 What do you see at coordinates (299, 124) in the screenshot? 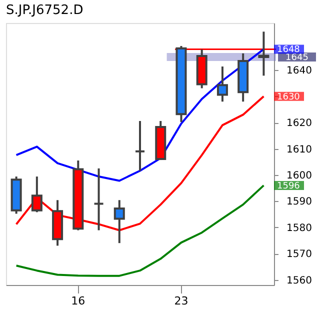
I see `y-tick-label: 1620` at bounding box center [299, 124].